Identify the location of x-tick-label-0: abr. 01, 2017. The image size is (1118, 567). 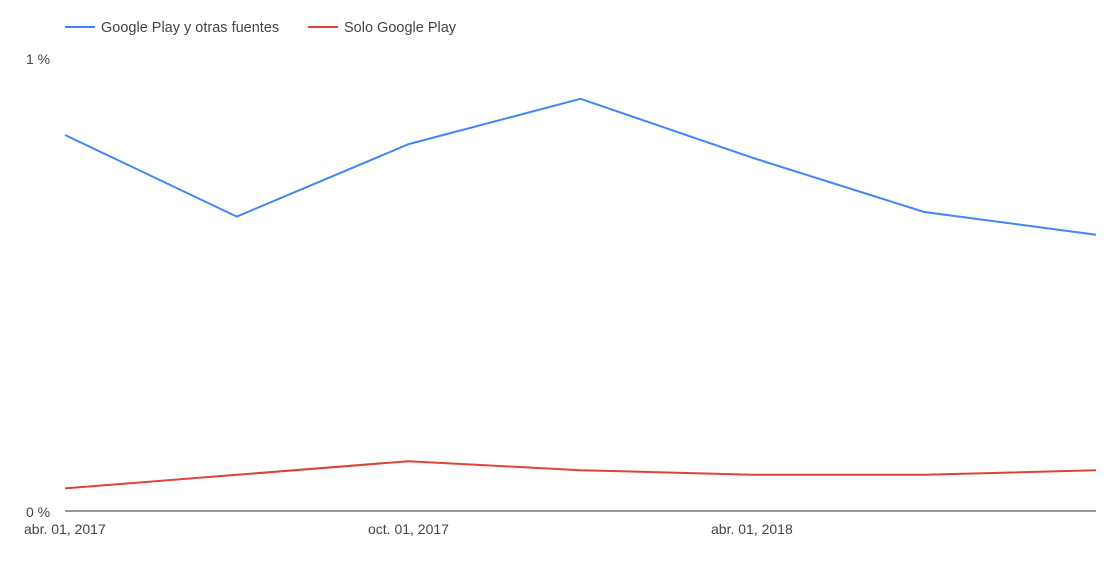
(65, 529).